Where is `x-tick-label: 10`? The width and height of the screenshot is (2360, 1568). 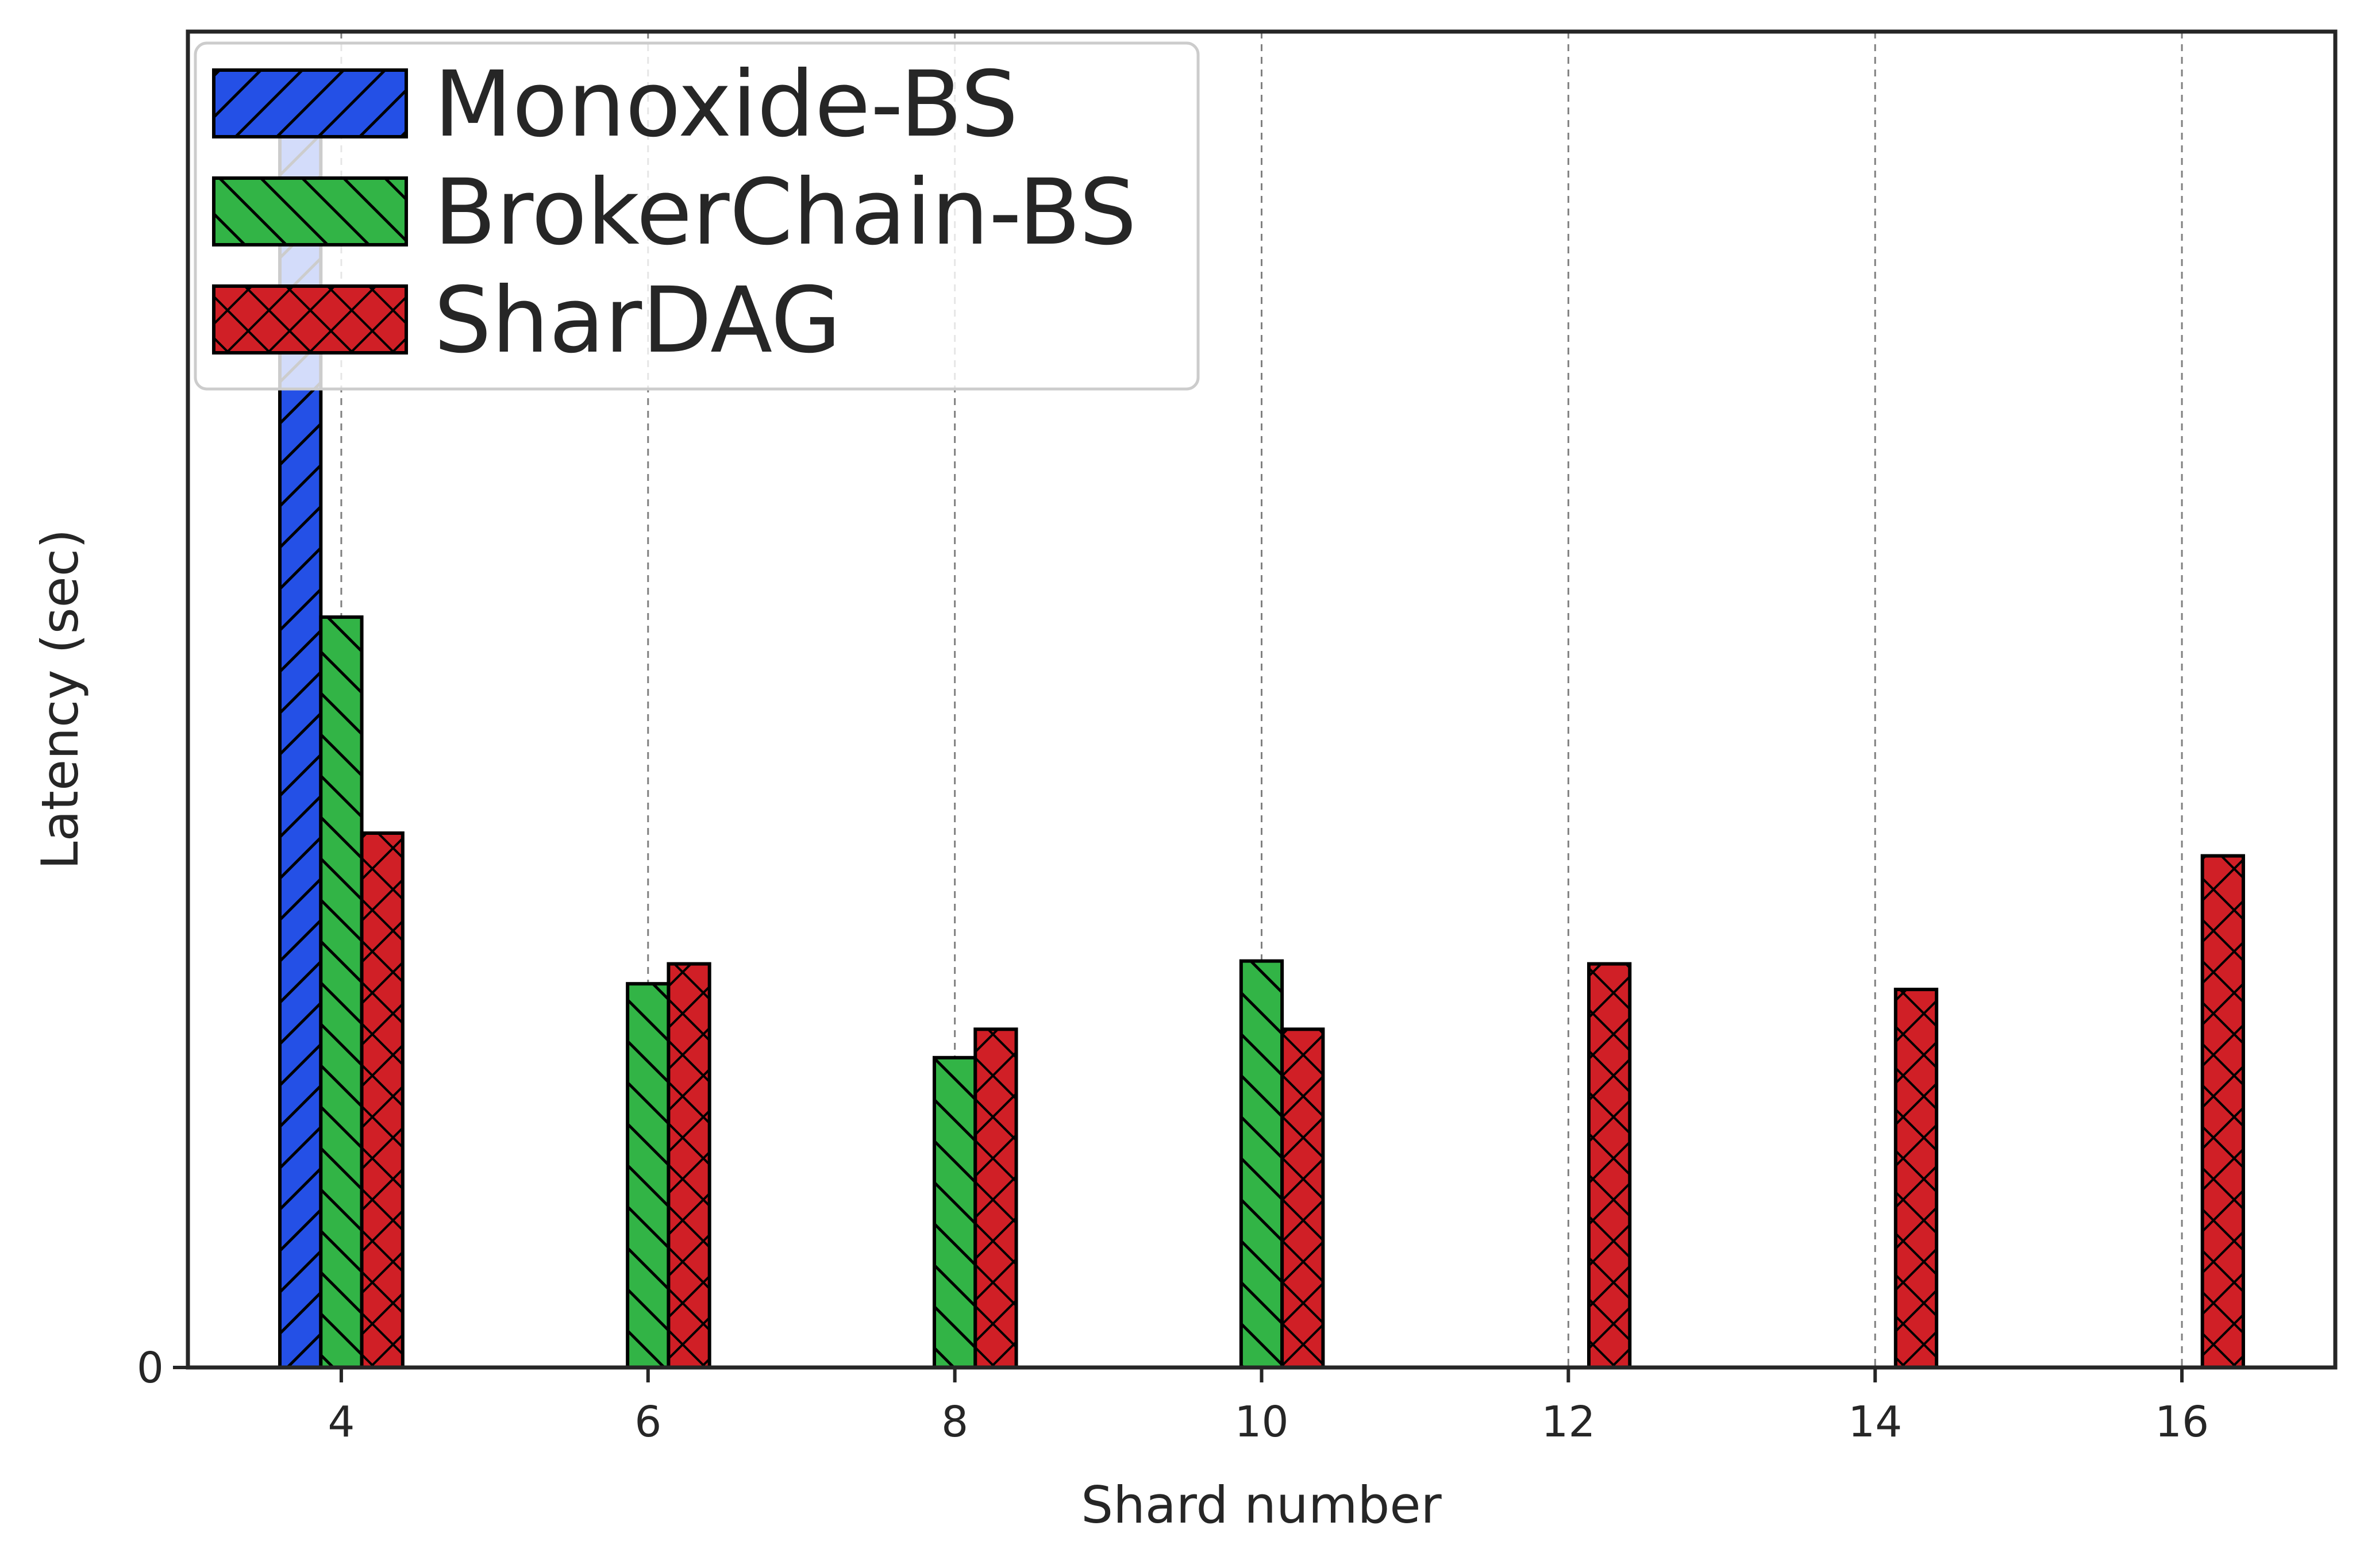
x-tick-label: 10 is located at coordinates (1261, 1422).